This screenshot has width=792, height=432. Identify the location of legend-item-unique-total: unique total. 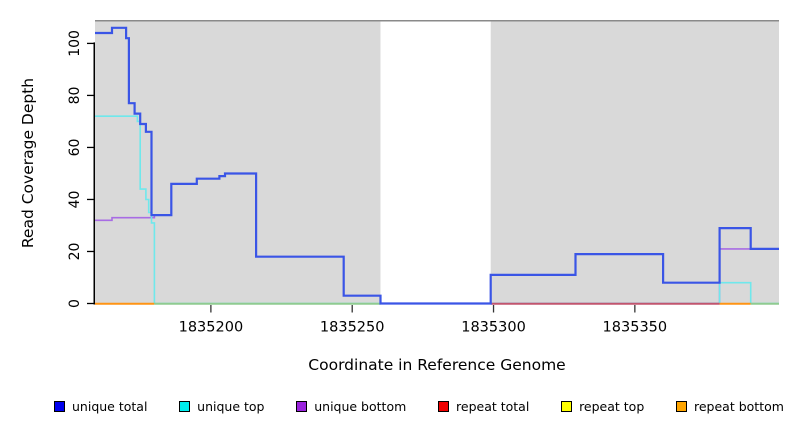
(100, 406).